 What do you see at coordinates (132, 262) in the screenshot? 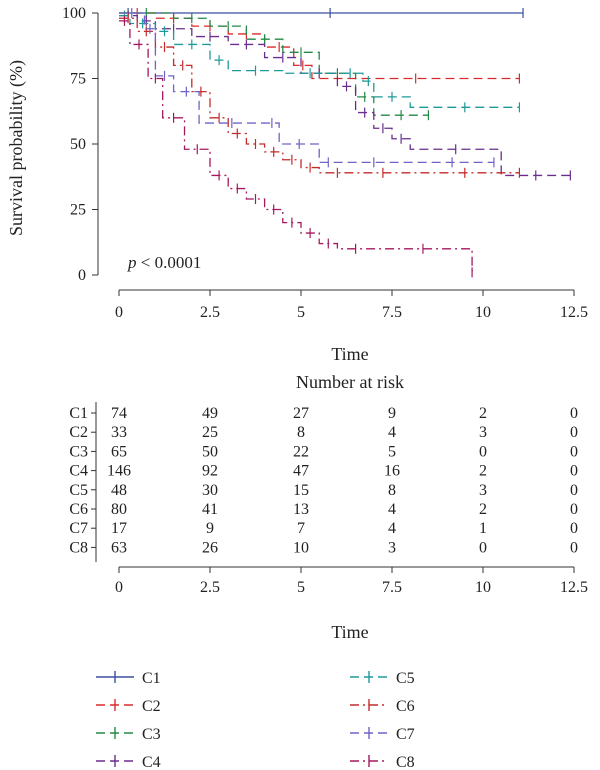
I see `p-value-symbol: p` at bounding box center [132, 262].